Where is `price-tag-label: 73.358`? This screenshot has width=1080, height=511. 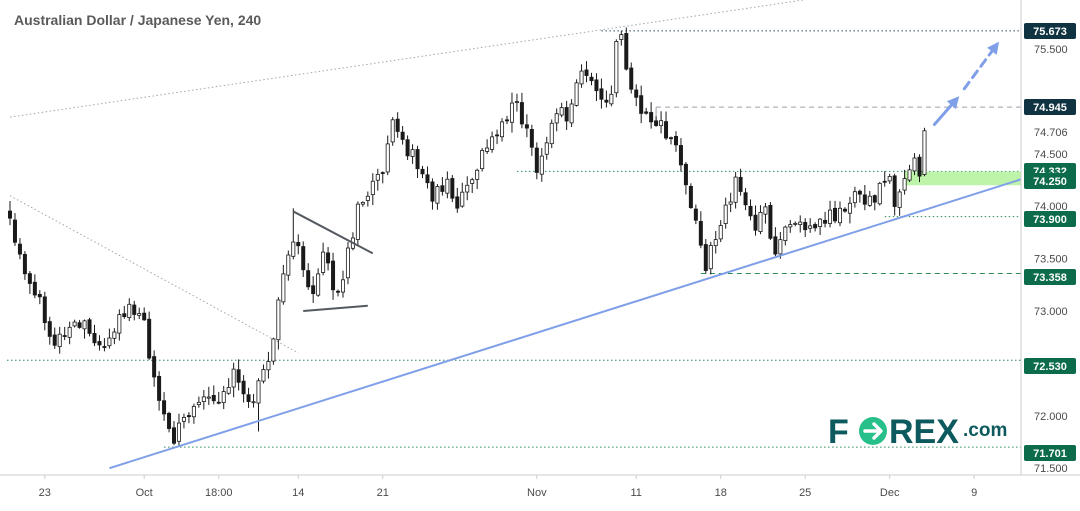 price-tag-label: 73.358 is located at coordinates (1050, 278).